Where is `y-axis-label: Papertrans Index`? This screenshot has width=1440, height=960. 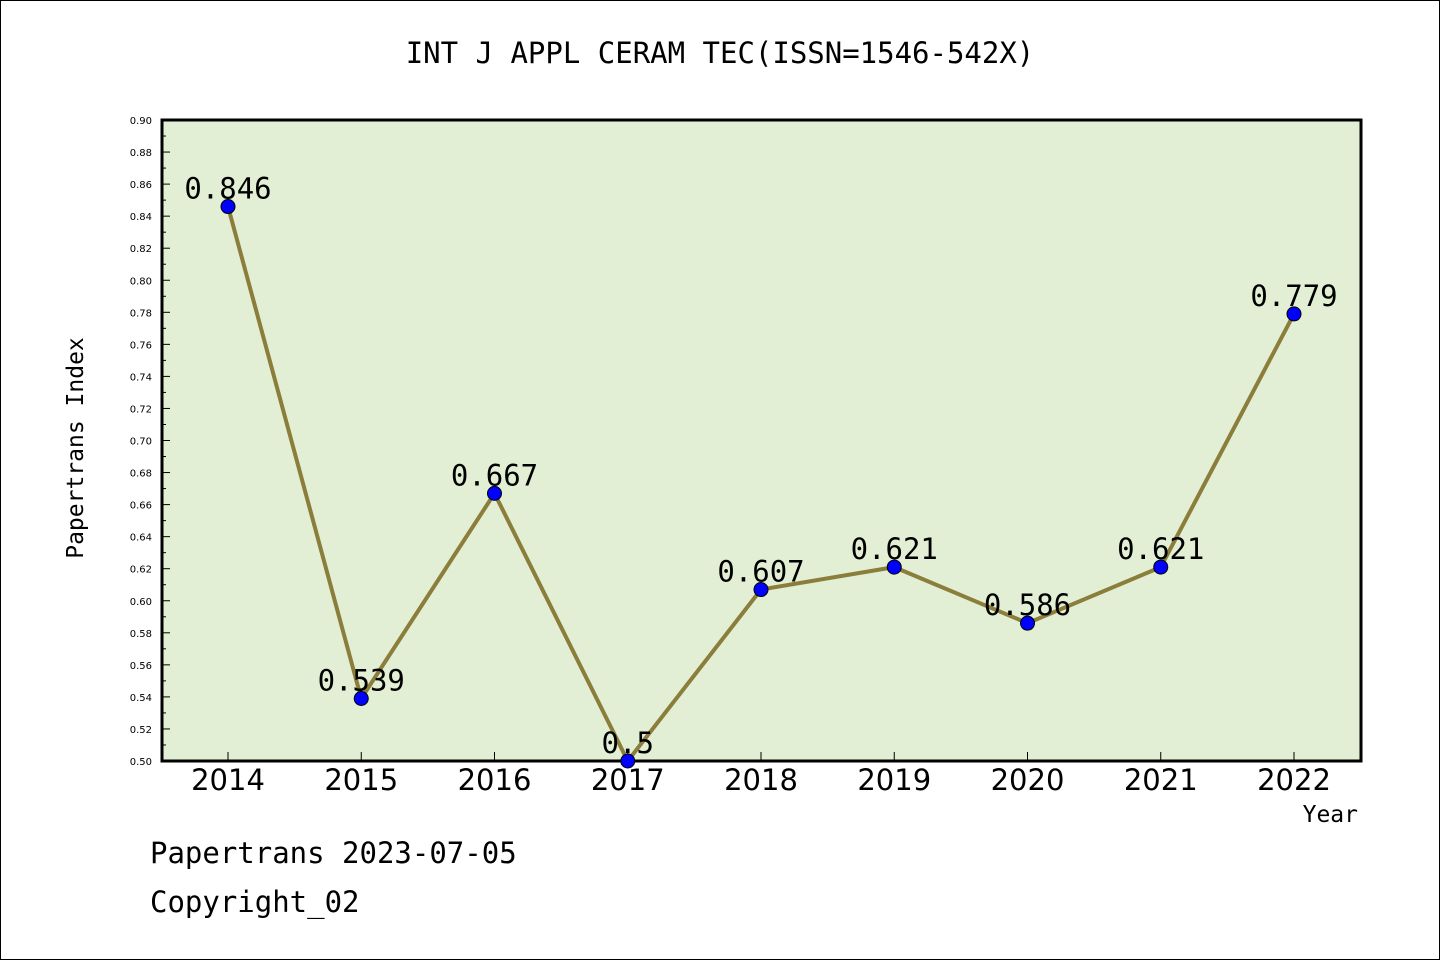 y-axis-label: Papertrans Index is located at coordinates (76, 448).